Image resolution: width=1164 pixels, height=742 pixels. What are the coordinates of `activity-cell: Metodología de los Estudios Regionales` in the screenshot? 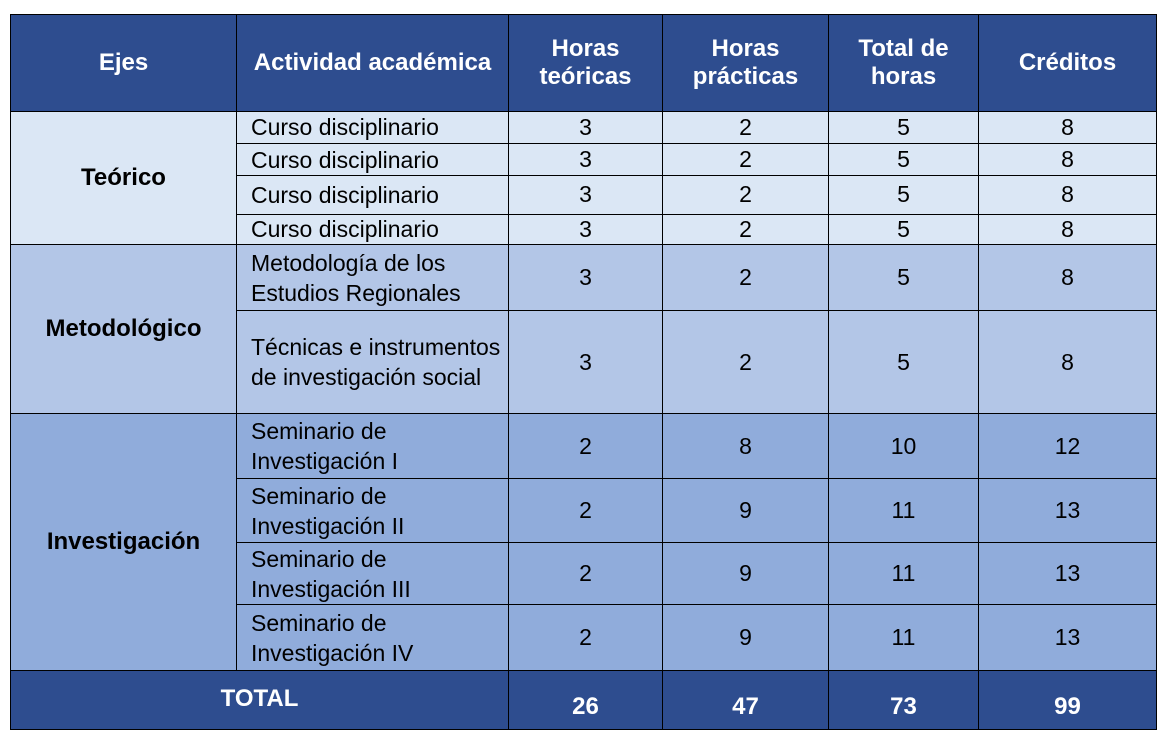 It's located at (372, 277).